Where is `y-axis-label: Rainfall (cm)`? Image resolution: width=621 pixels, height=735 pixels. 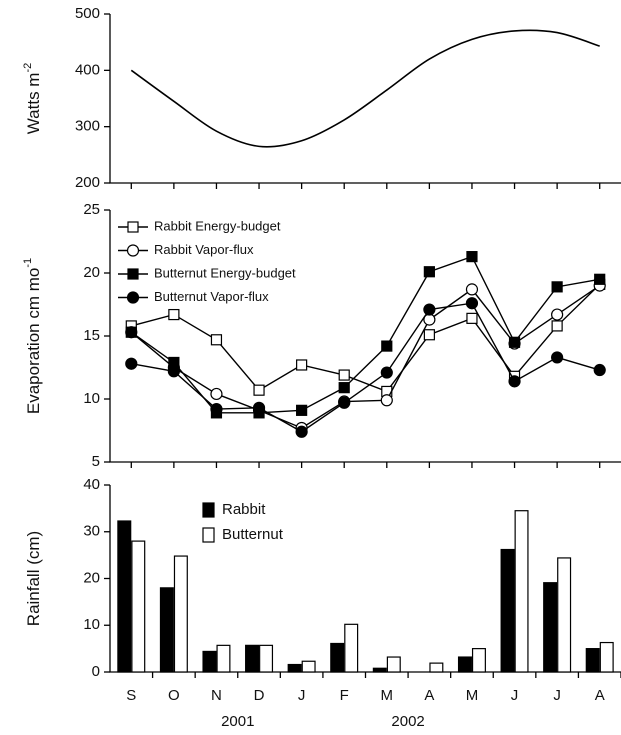
y-axis-label: Rainfall (cm) is located at coordinates (33, 578).